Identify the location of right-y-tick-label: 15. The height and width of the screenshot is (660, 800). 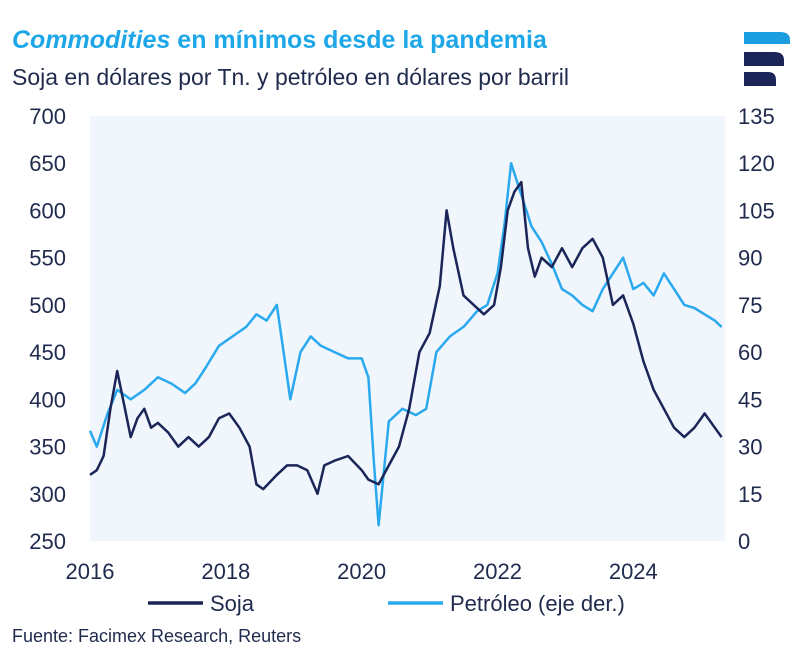
(750, 494).